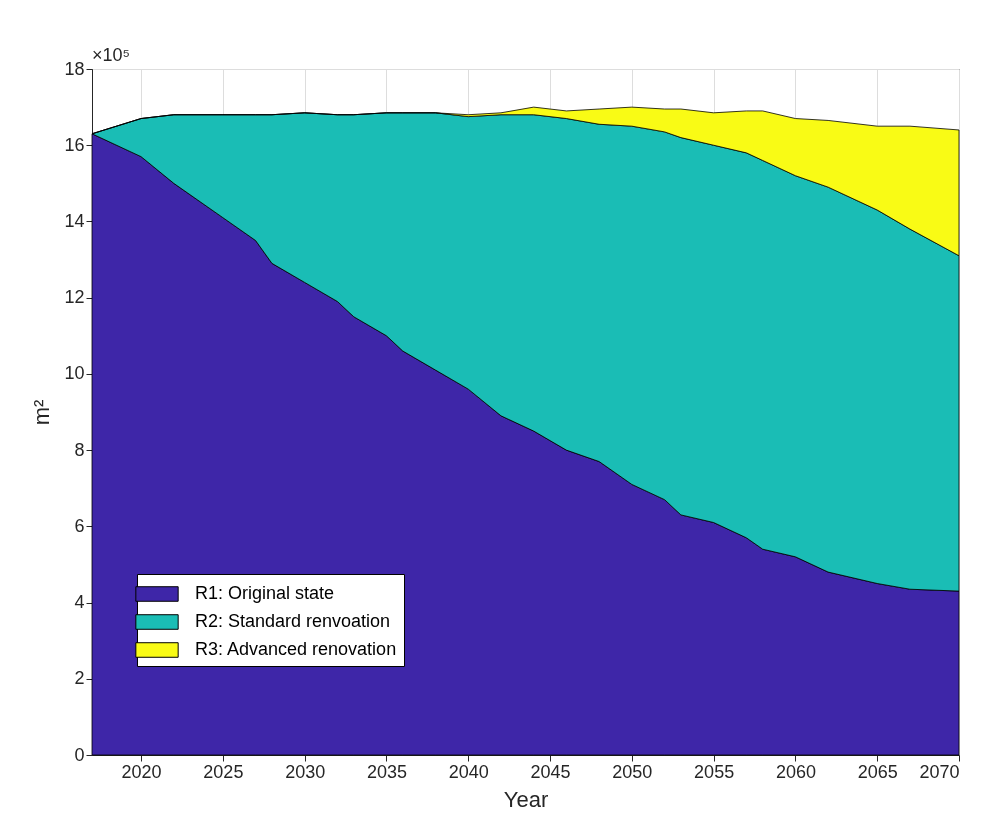 The height and width of the screenshot is (820, 1003). Describe the element at coordinates (74, 297) in the screenshot. I see `y-tick-label: 12` at that location.